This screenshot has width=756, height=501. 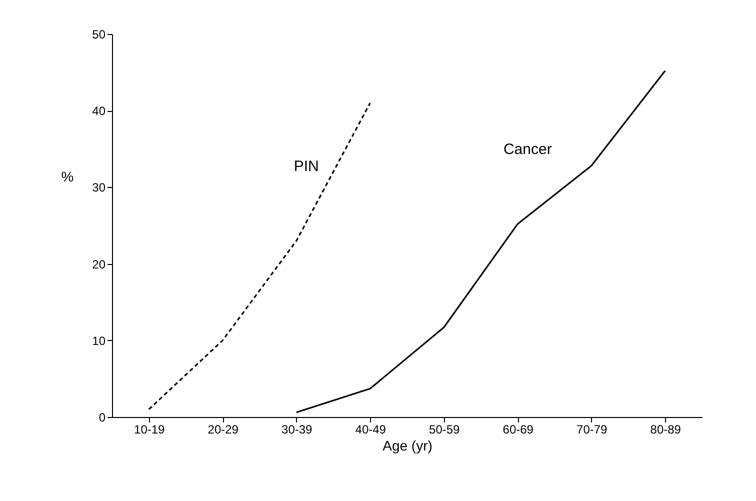 What do you see at coordinates (527, 149) in the screenshot?
I see `text: Cancer` at bounding box center [527, 149].